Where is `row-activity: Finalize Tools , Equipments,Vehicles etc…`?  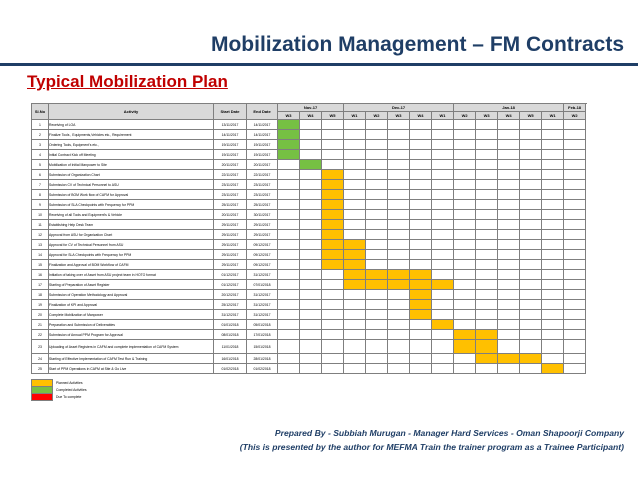 row-activity: Finalize Tools , Equipments,Vehicles etc… is located at coordinates (131, 134).